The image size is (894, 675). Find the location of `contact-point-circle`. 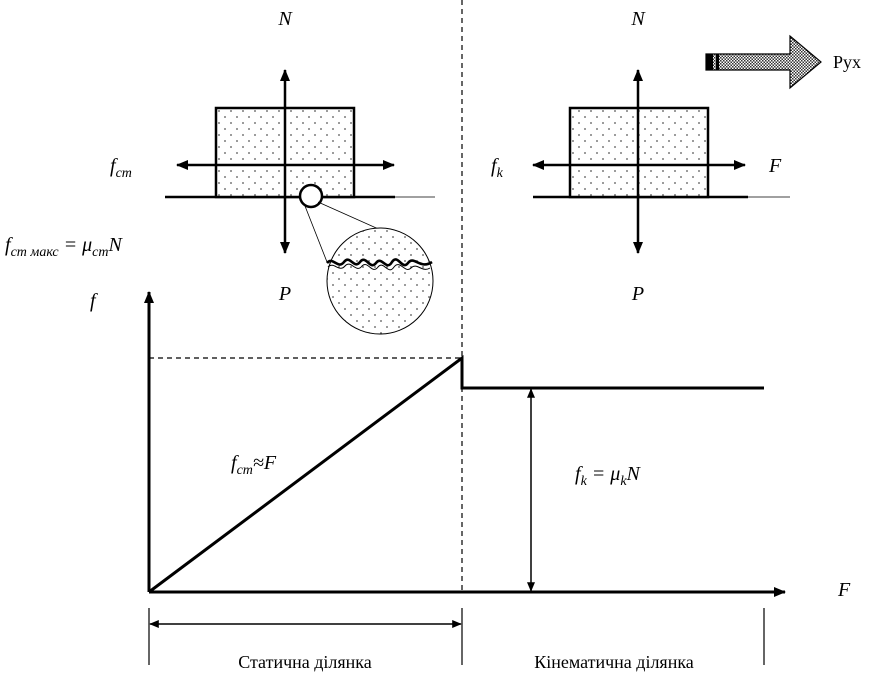

contact-point-circle is located at coordinates (311, 196).